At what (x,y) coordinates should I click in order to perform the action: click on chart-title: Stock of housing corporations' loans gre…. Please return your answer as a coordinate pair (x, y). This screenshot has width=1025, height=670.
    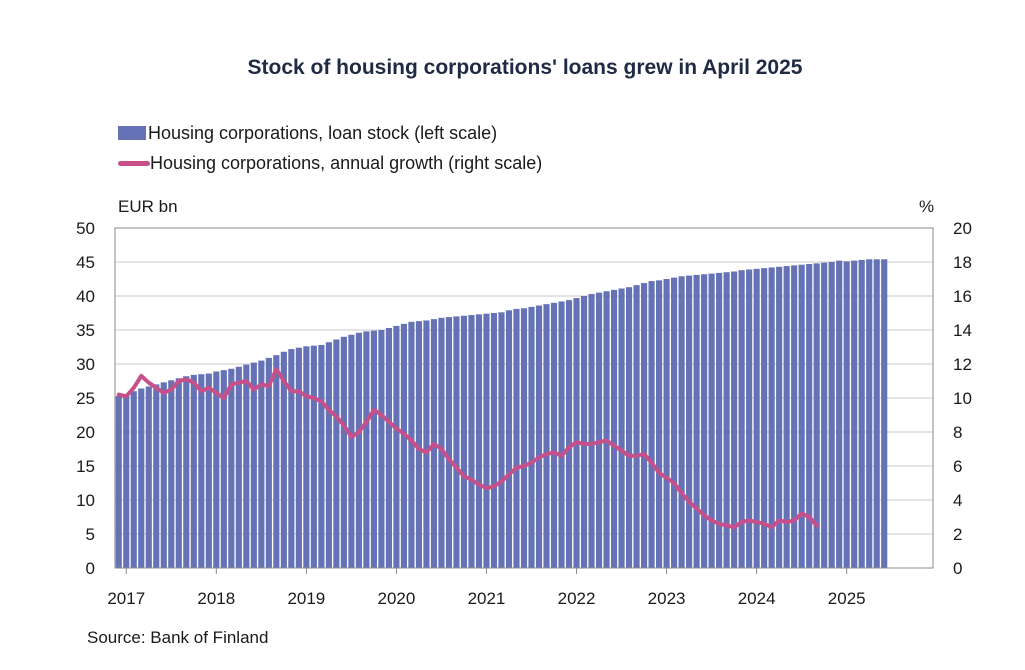
    Looking at the image, I should click on (525, 67).